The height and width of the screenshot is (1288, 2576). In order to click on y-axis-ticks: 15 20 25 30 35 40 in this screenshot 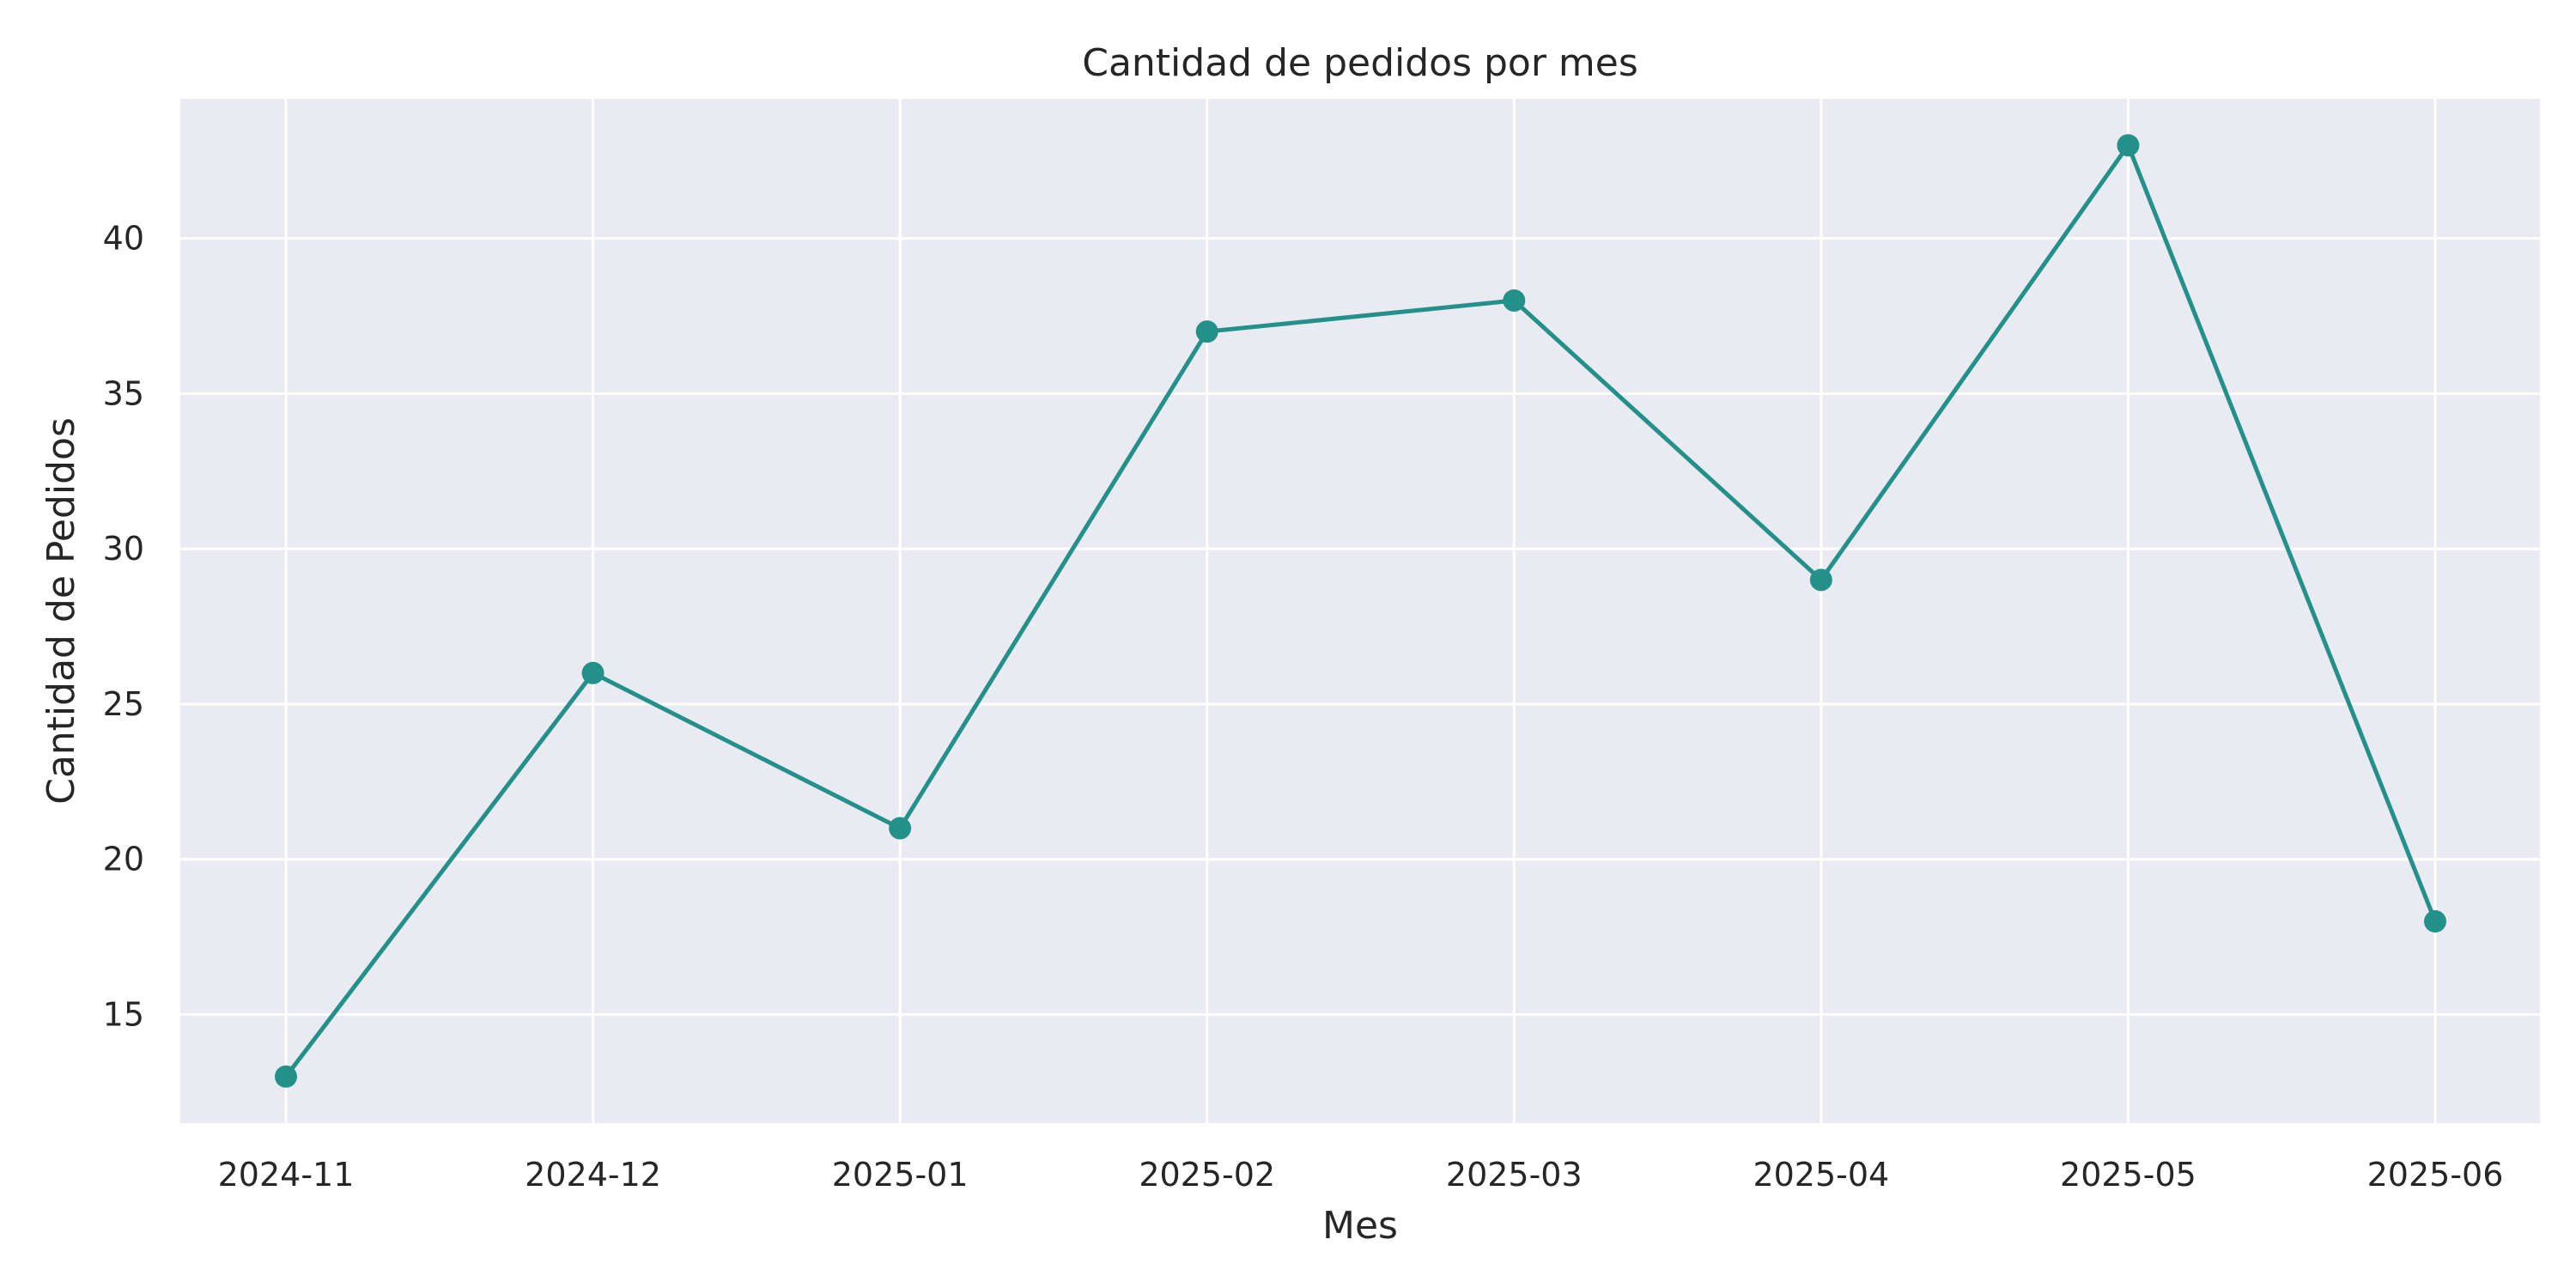, I will do `click(123, 627)`.